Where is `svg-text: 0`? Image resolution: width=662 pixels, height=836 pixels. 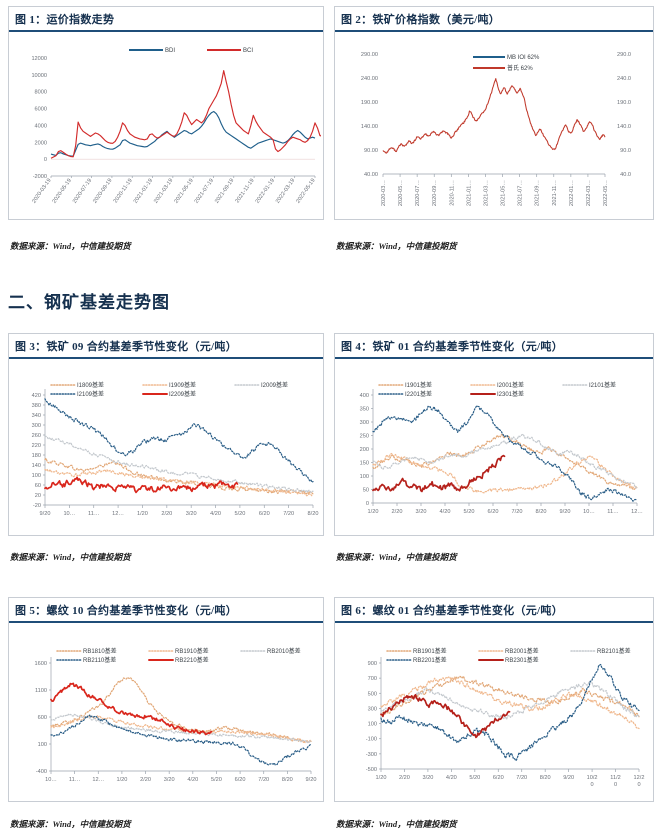 svg-text: 0 is located at coordinates (638, 785).